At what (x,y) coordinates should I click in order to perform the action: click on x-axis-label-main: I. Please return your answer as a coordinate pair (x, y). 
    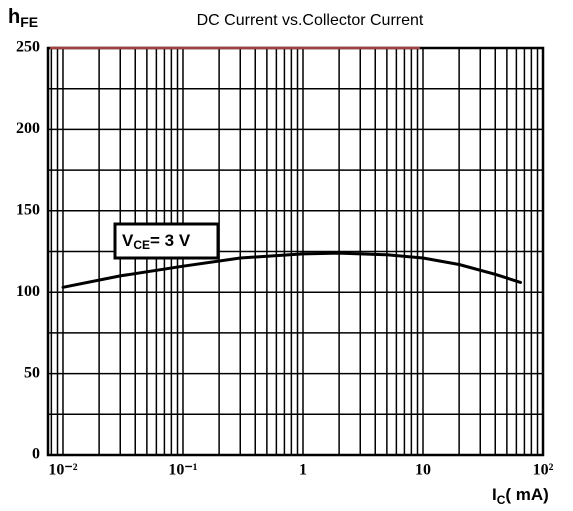
    Looking at the image, I should click on (494, 494).